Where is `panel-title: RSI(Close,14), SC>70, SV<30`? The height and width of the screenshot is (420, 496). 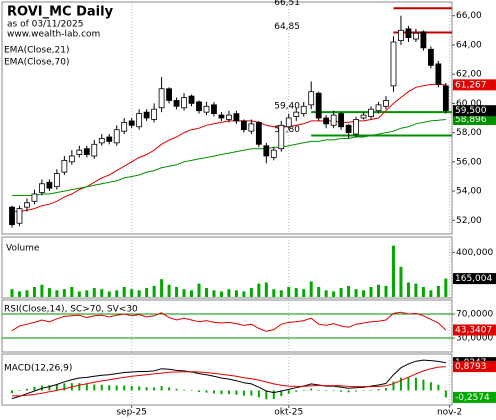
panel-title: RSI(Close,14), SC>70, SV<30 is located at coordinates (71, 310).